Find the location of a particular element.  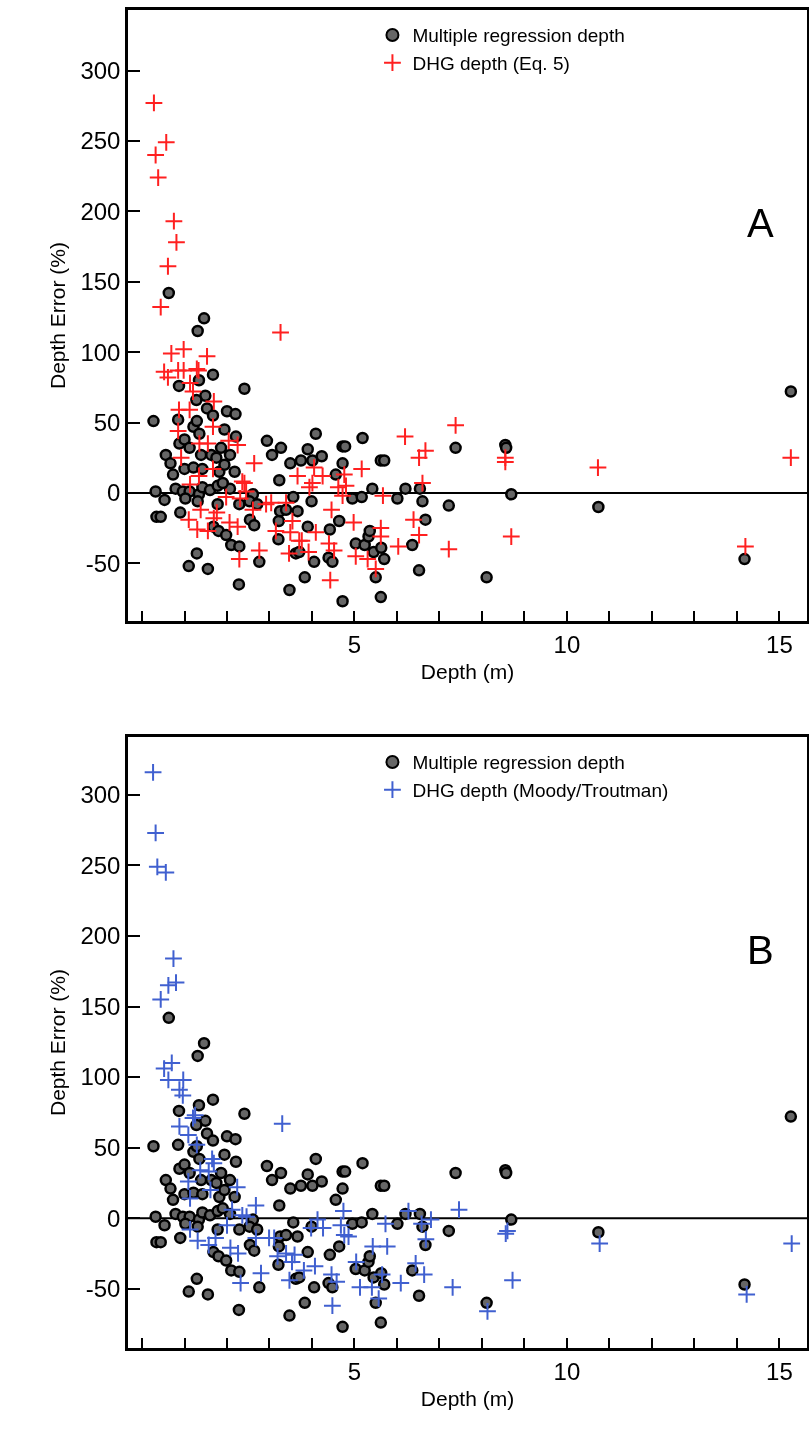

legend-label: DHG depth (Moody/Troutman) is located at coordinates (540, 791).